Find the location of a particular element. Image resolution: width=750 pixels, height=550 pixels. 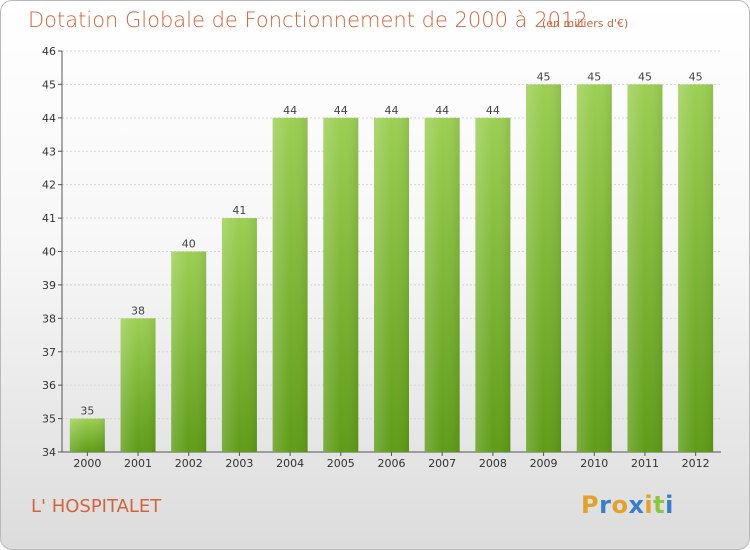

y-tick-label: 34 is located at coordinates (49, 452).